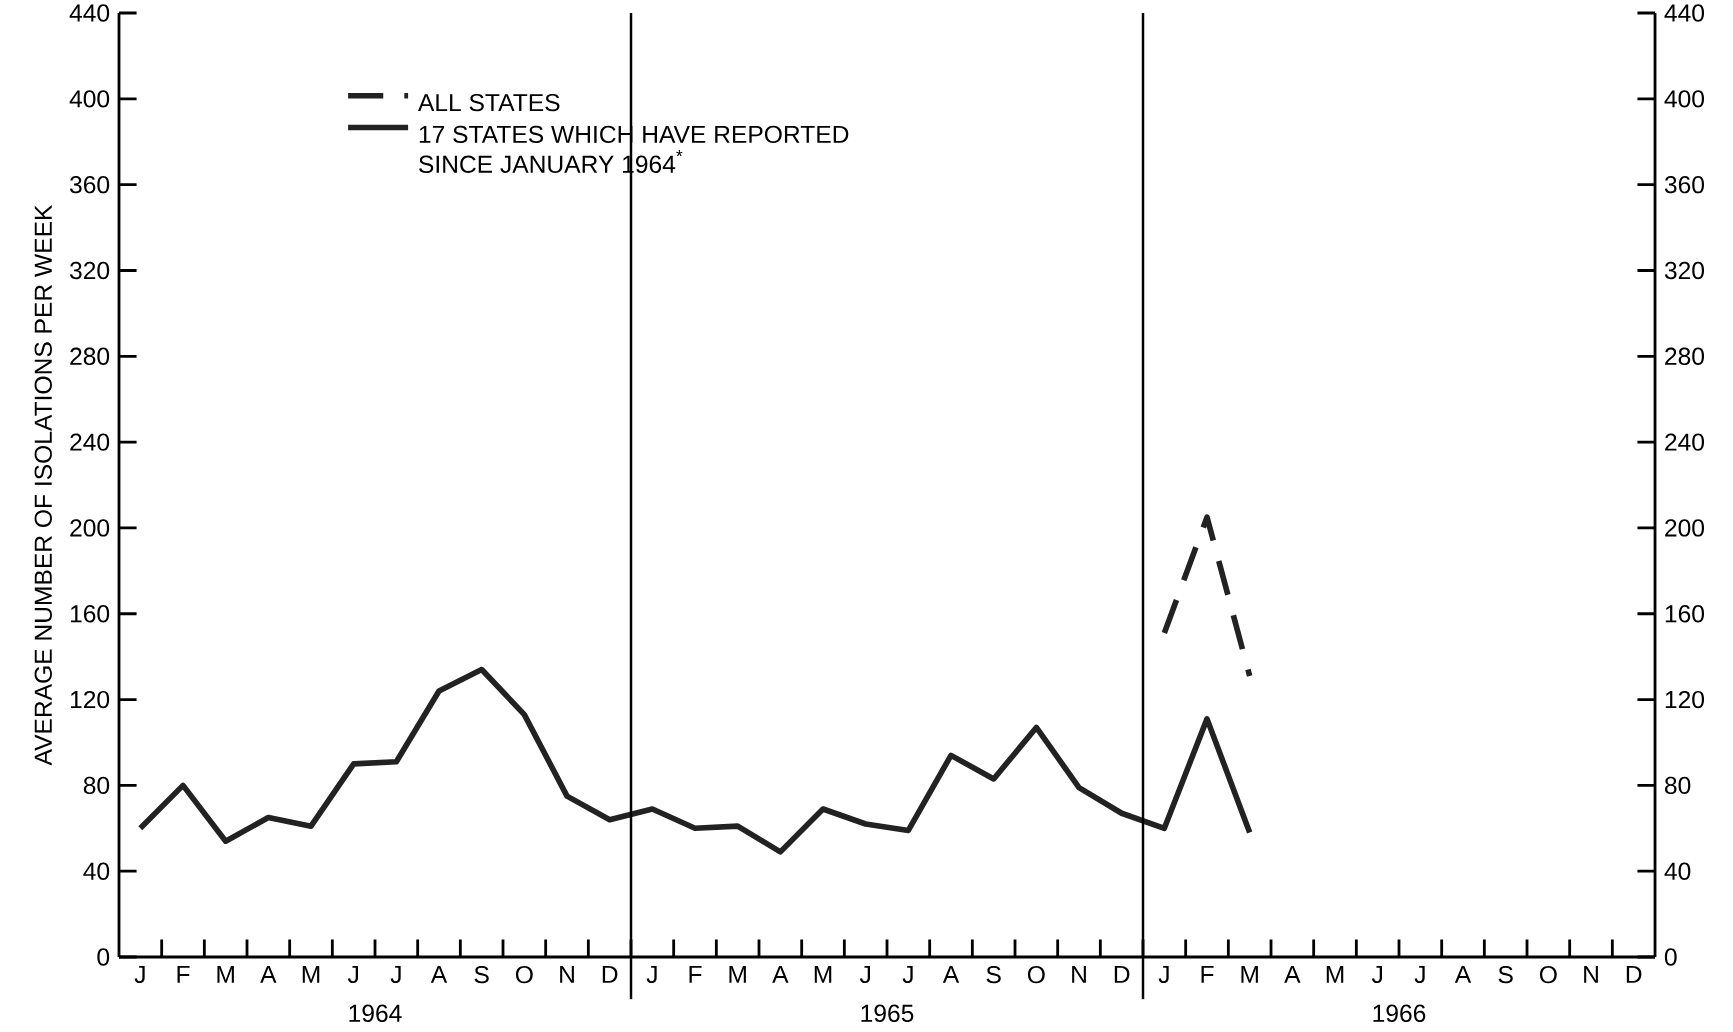 This screenshot has width=1733, height=1032. Describe the element at coordinates (89, 13) in the screenshot. I see `y-tick-label: 440` at that location.